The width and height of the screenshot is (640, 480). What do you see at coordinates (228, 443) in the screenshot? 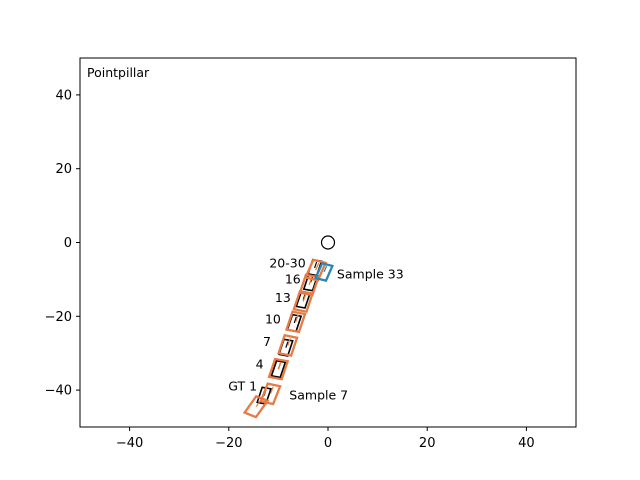
I see `x-tick-label: −20` at bounding box center [228, 443].